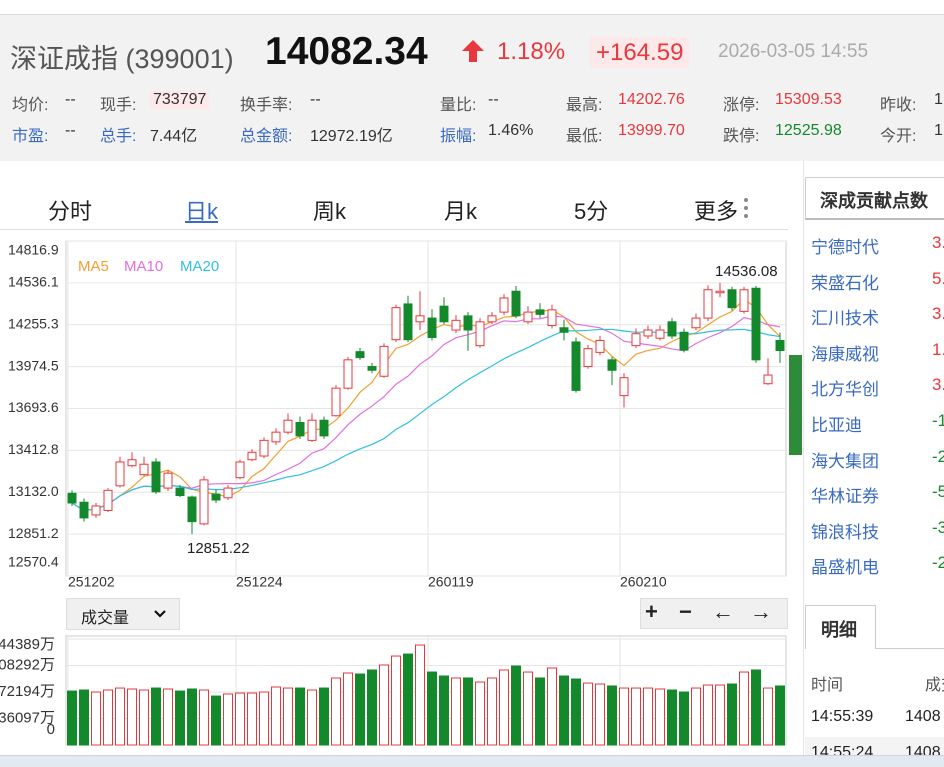 The image size is (944, 767). Describe the element at coordinates (123, 614) in the screenshot. I see `volume-dropdown: 成交量` at that location.